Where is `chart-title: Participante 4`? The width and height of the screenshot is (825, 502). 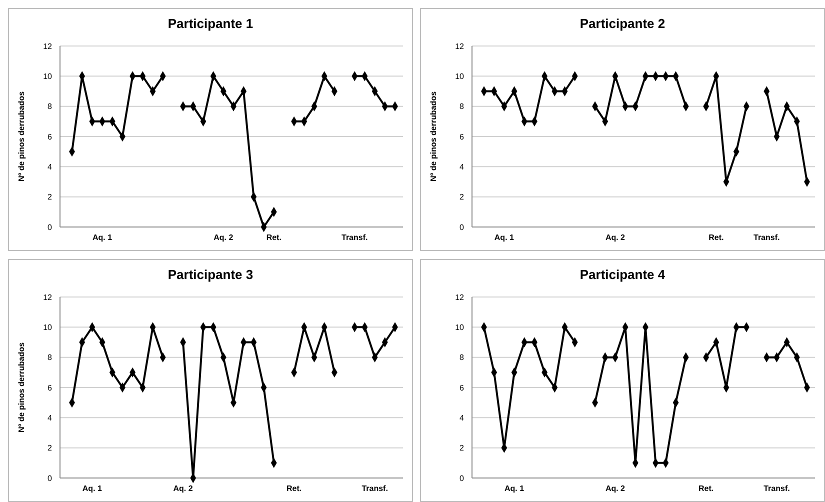 chart-title: Participante 4 is located at coordinates (623, 274).